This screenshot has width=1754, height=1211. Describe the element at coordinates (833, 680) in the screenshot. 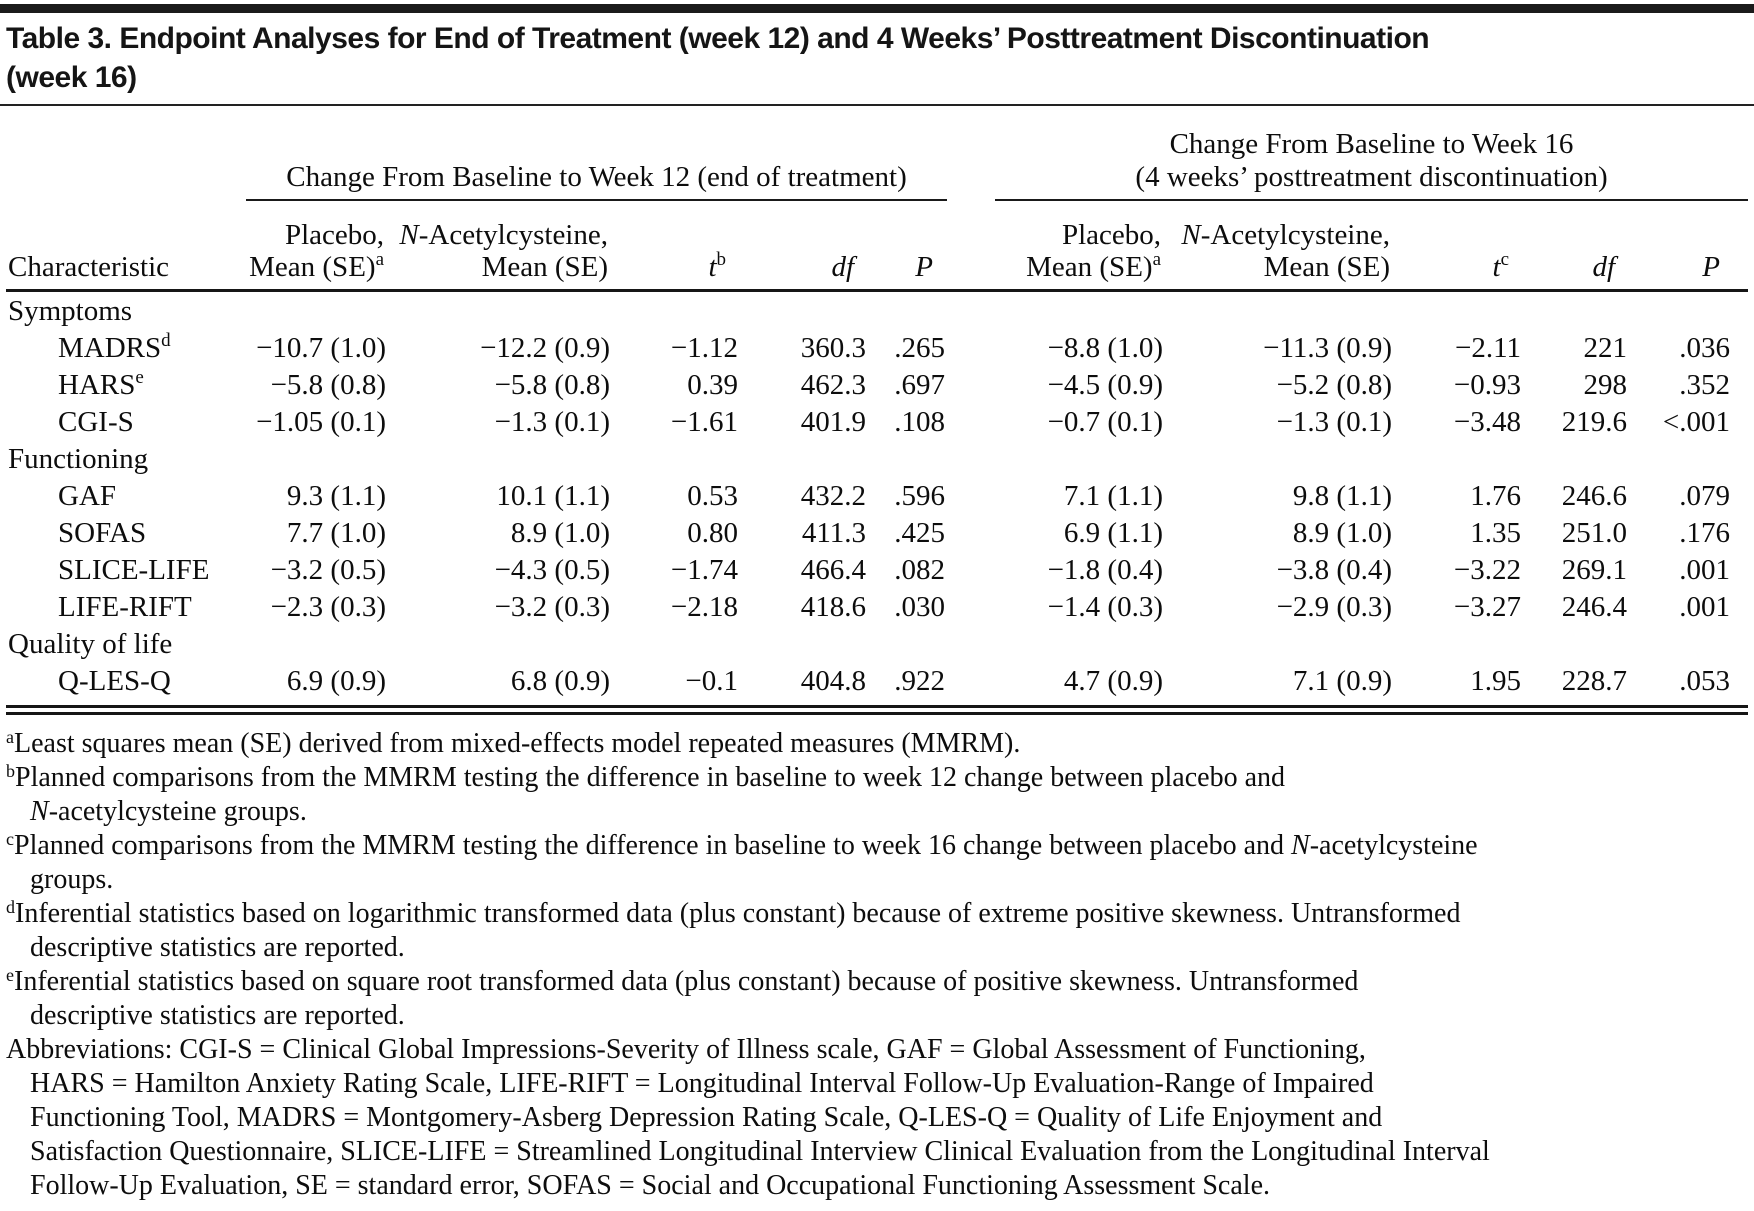

I see `table-cell: 404.8` at that location.